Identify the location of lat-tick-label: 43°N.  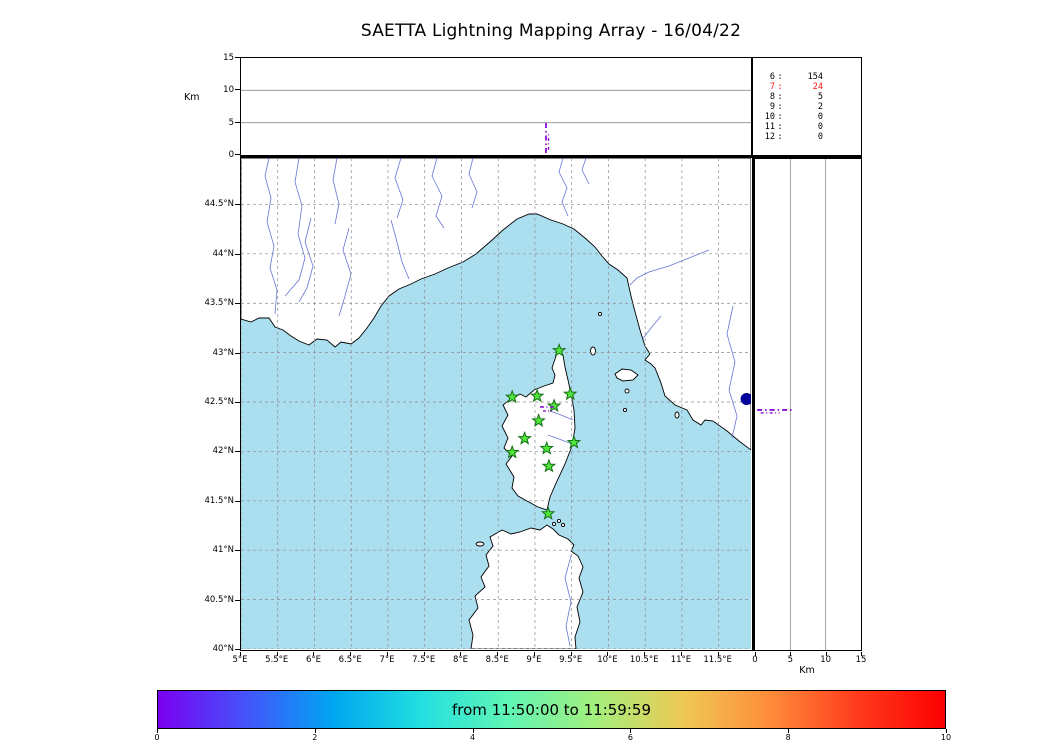
(223, 352).